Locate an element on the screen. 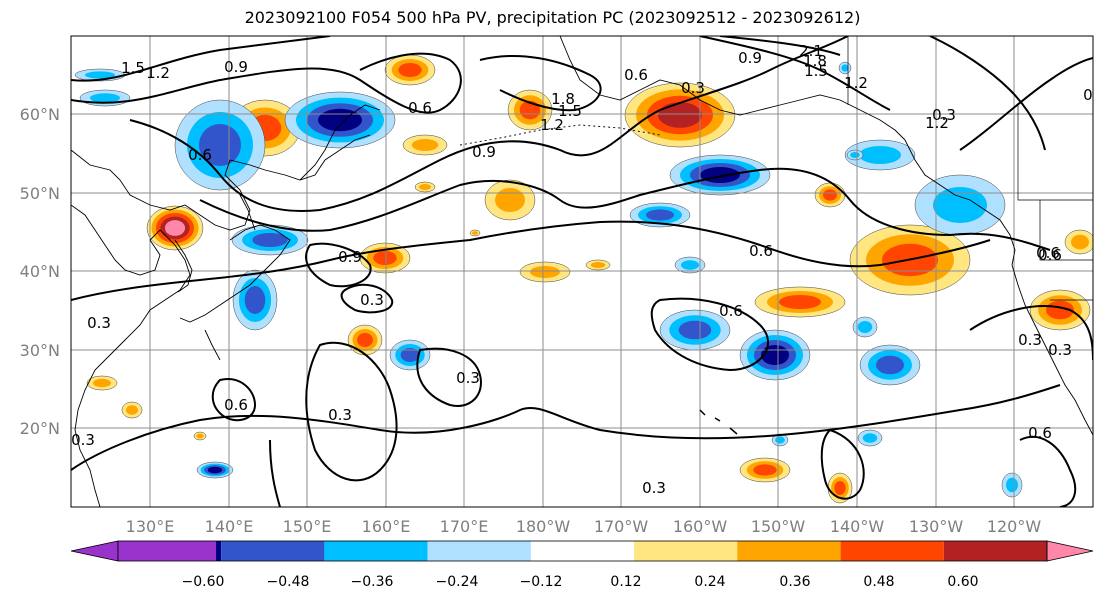 The image size is (1105, 601). colorbar-tick-label: −0.60 is located at coordinates (203, 582).